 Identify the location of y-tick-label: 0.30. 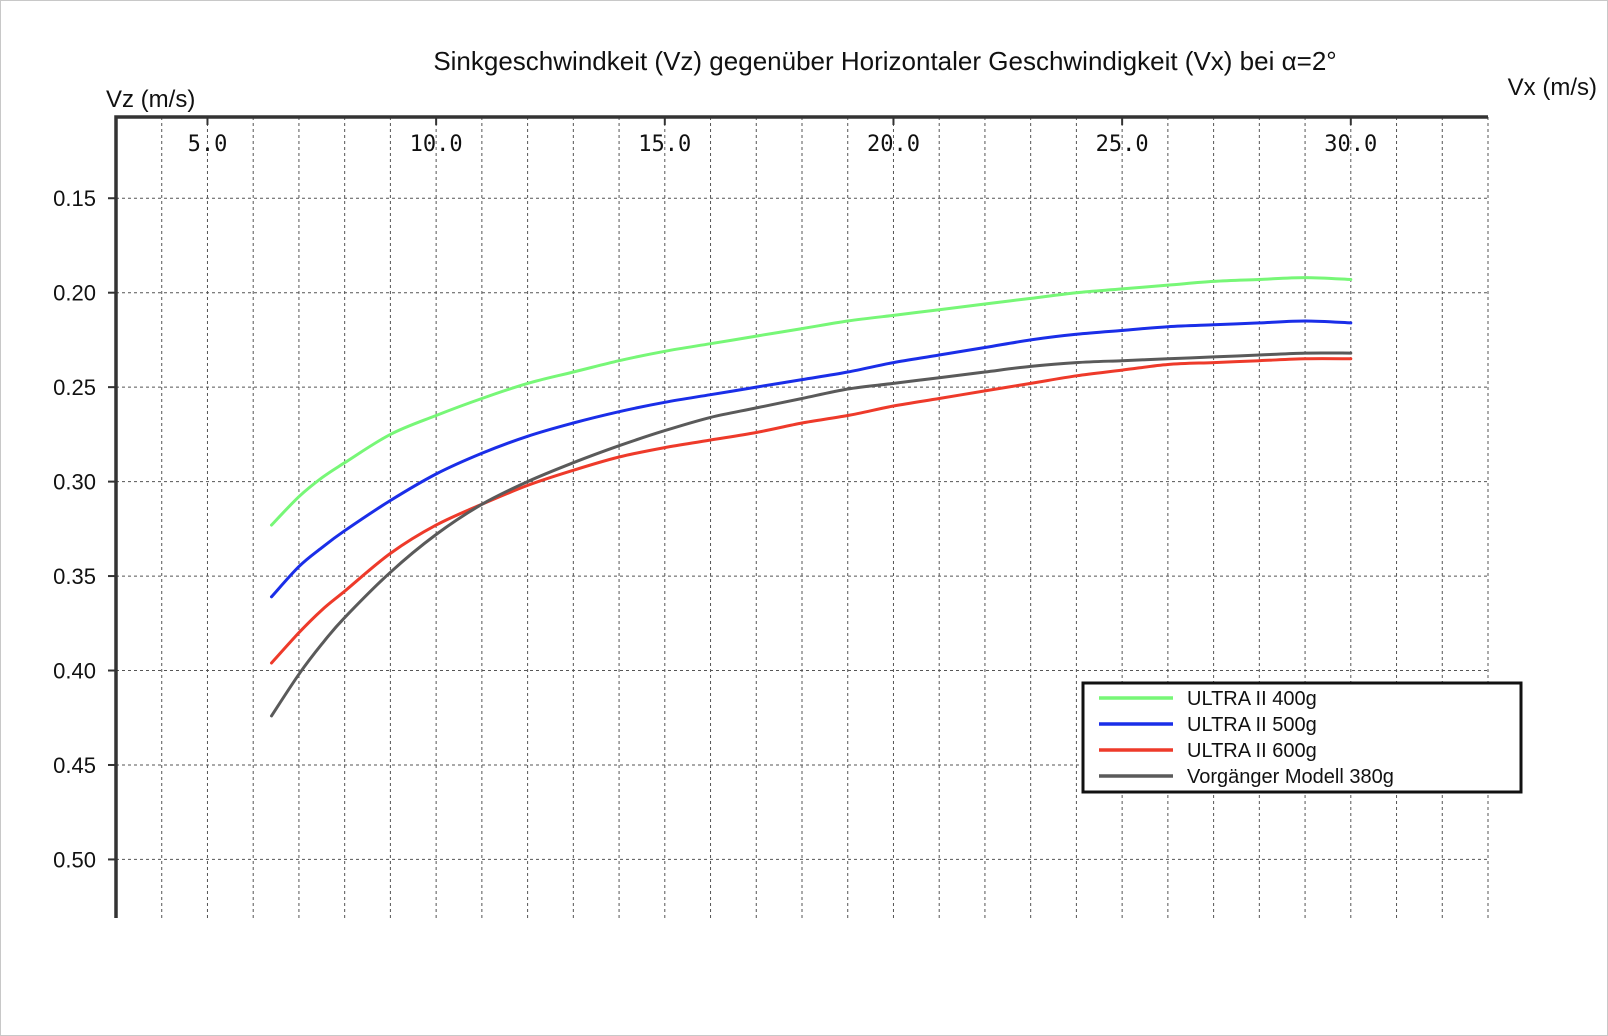
(74, 482).